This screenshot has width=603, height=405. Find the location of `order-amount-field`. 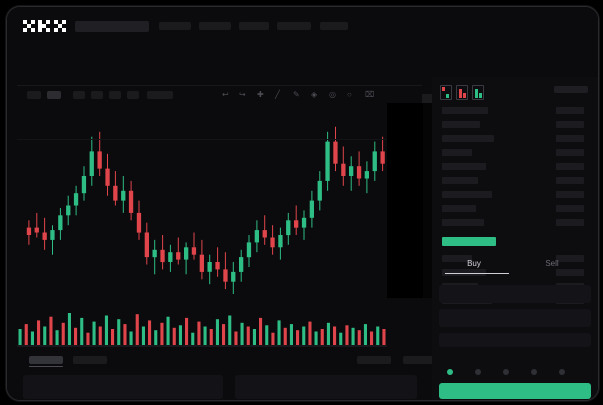

order-amount-field is located at coordinates (515, 318).